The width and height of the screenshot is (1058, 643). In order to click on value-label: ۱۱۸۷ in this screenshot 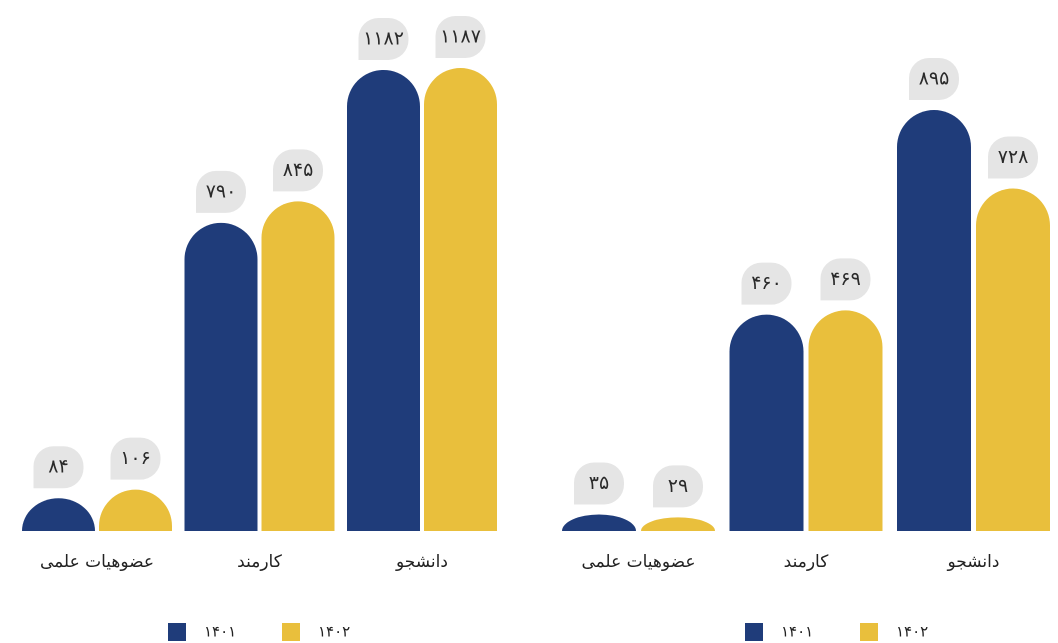, I will do `click(460, 37)`.